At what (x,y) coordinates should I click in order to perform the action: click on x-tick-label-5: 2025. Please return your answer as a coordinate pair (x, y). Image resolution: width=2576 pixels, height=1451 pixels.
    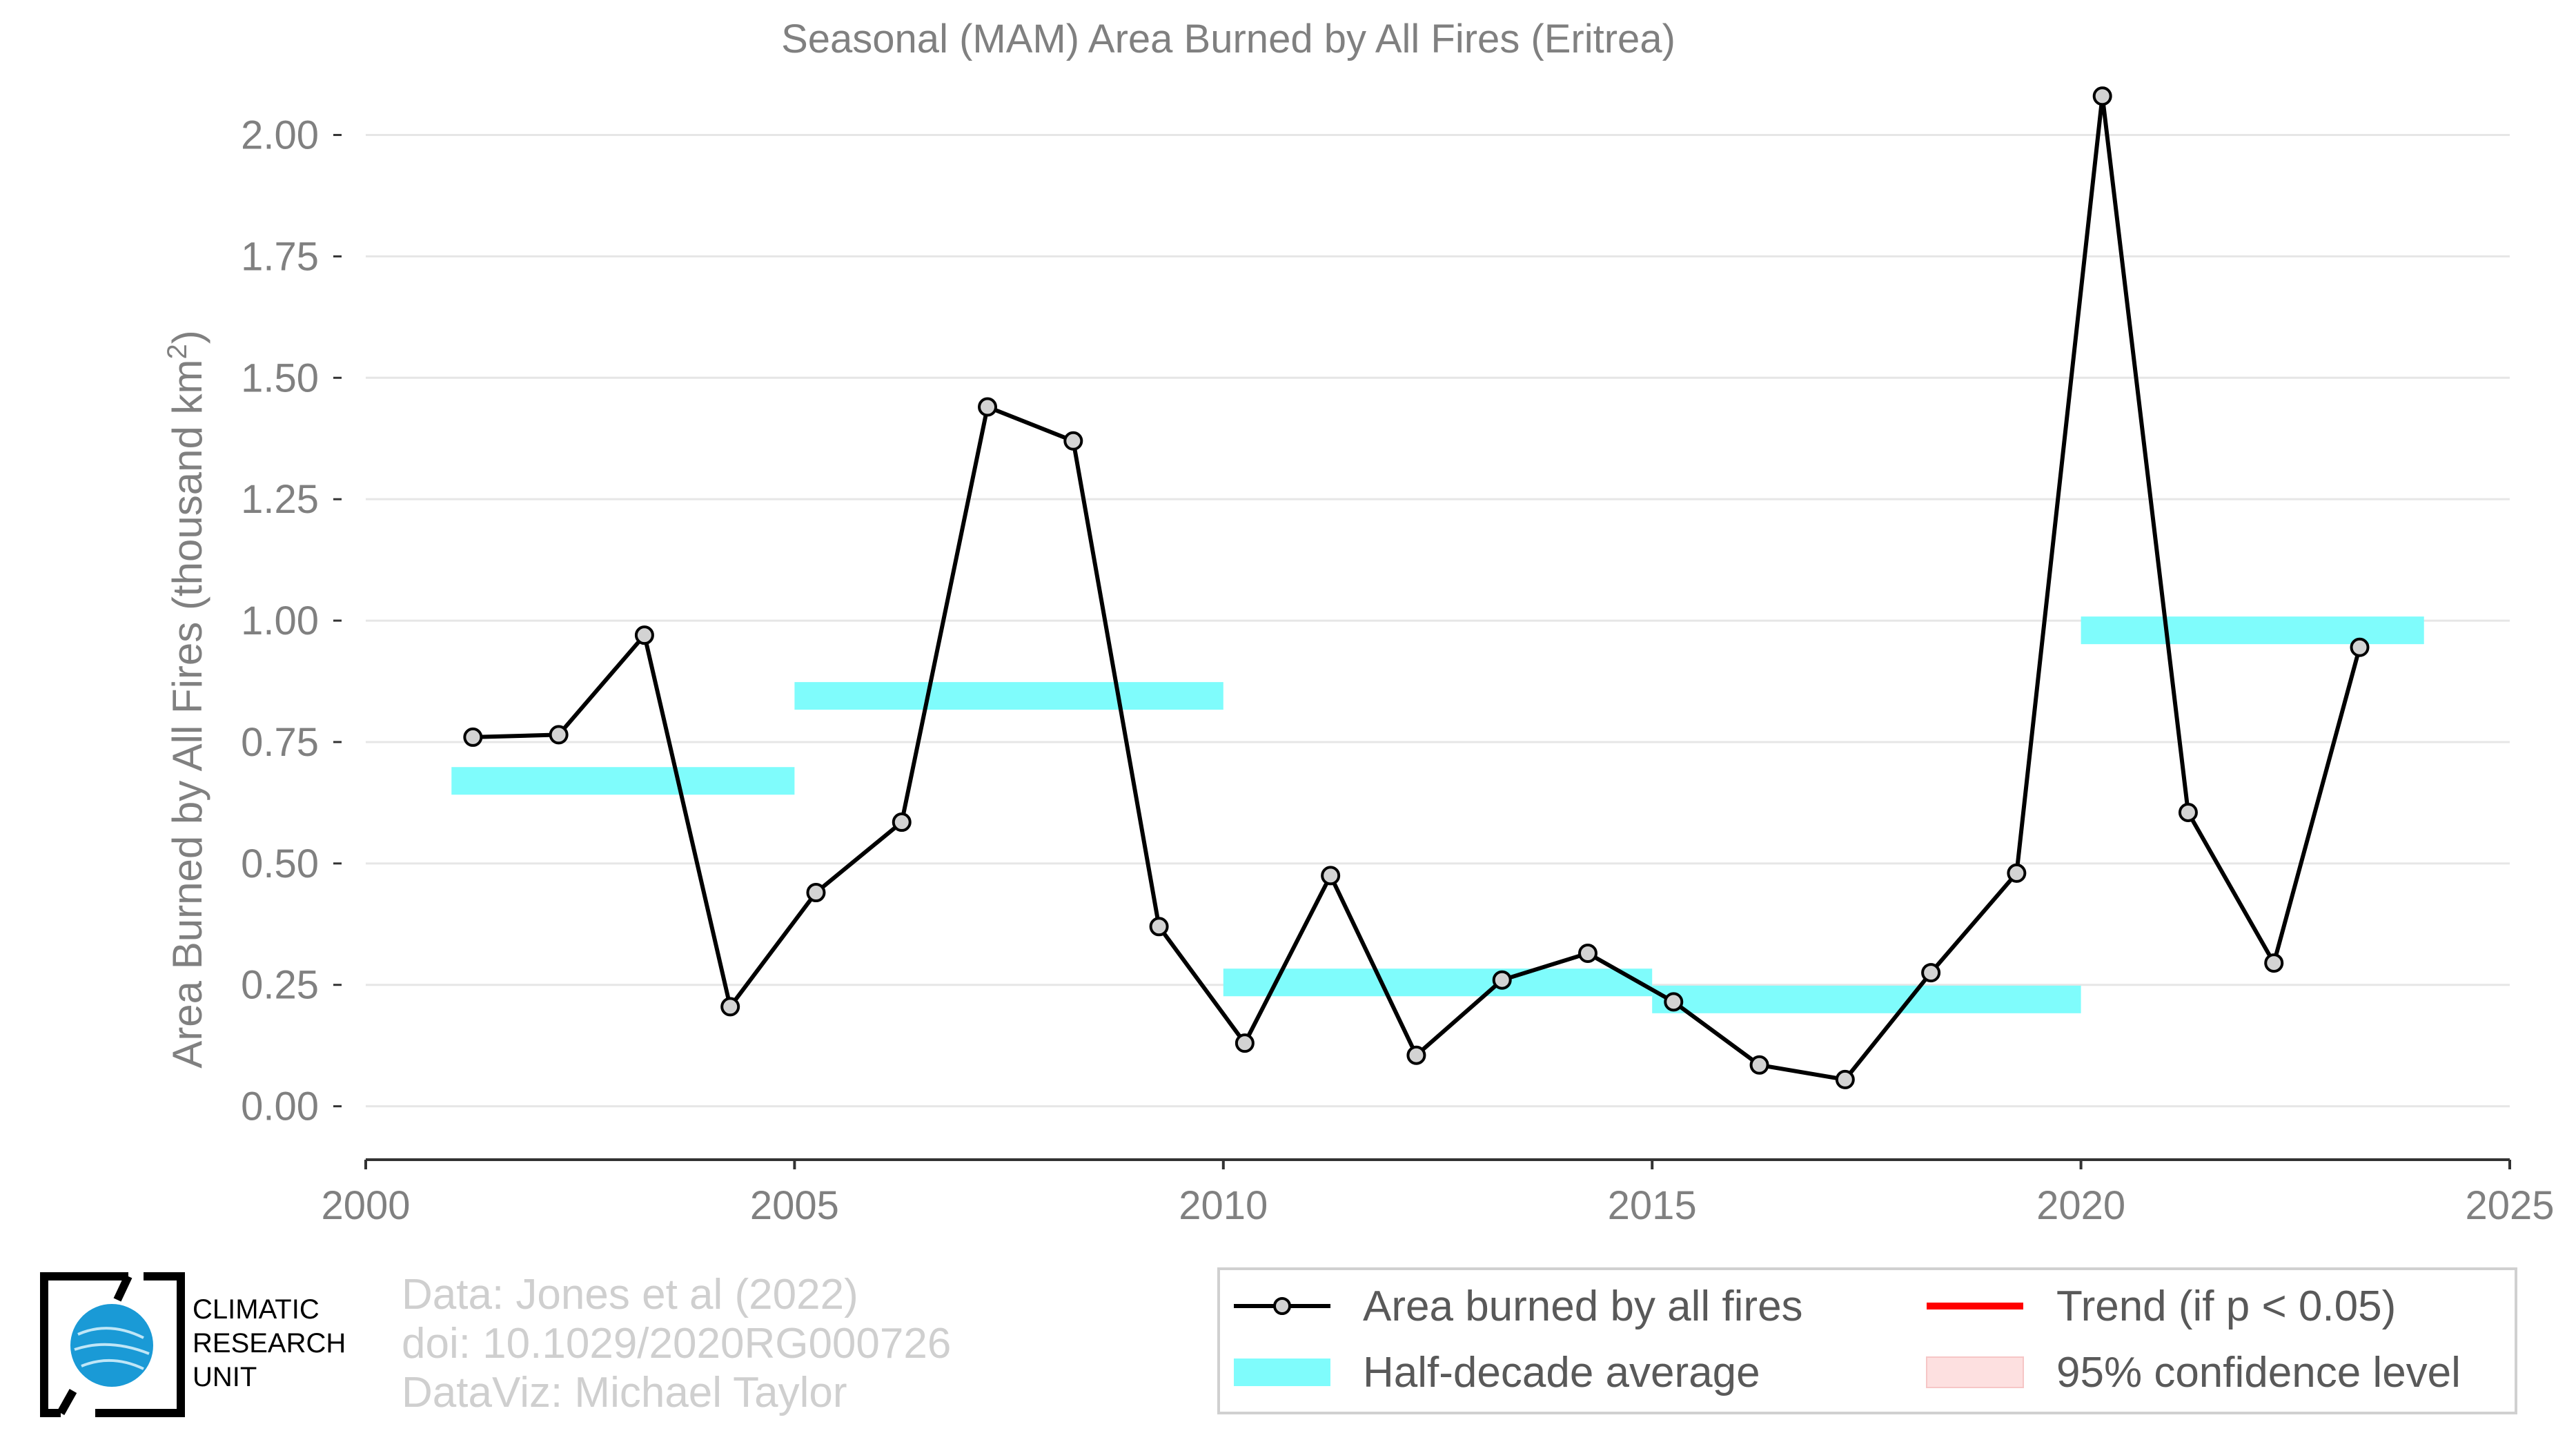
    Looking at the image, I should click on (2509, 1206).